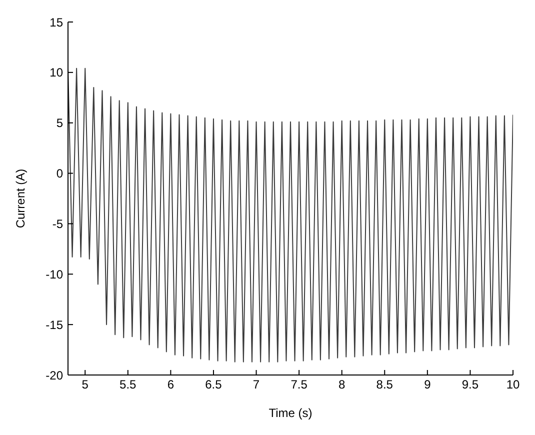 The width and height of the screenshot is (535, 435). What do you see at coordinates (60, 123) in the screenshot?
I see `y-tick-label: 5` at bounding box center [60, 123].